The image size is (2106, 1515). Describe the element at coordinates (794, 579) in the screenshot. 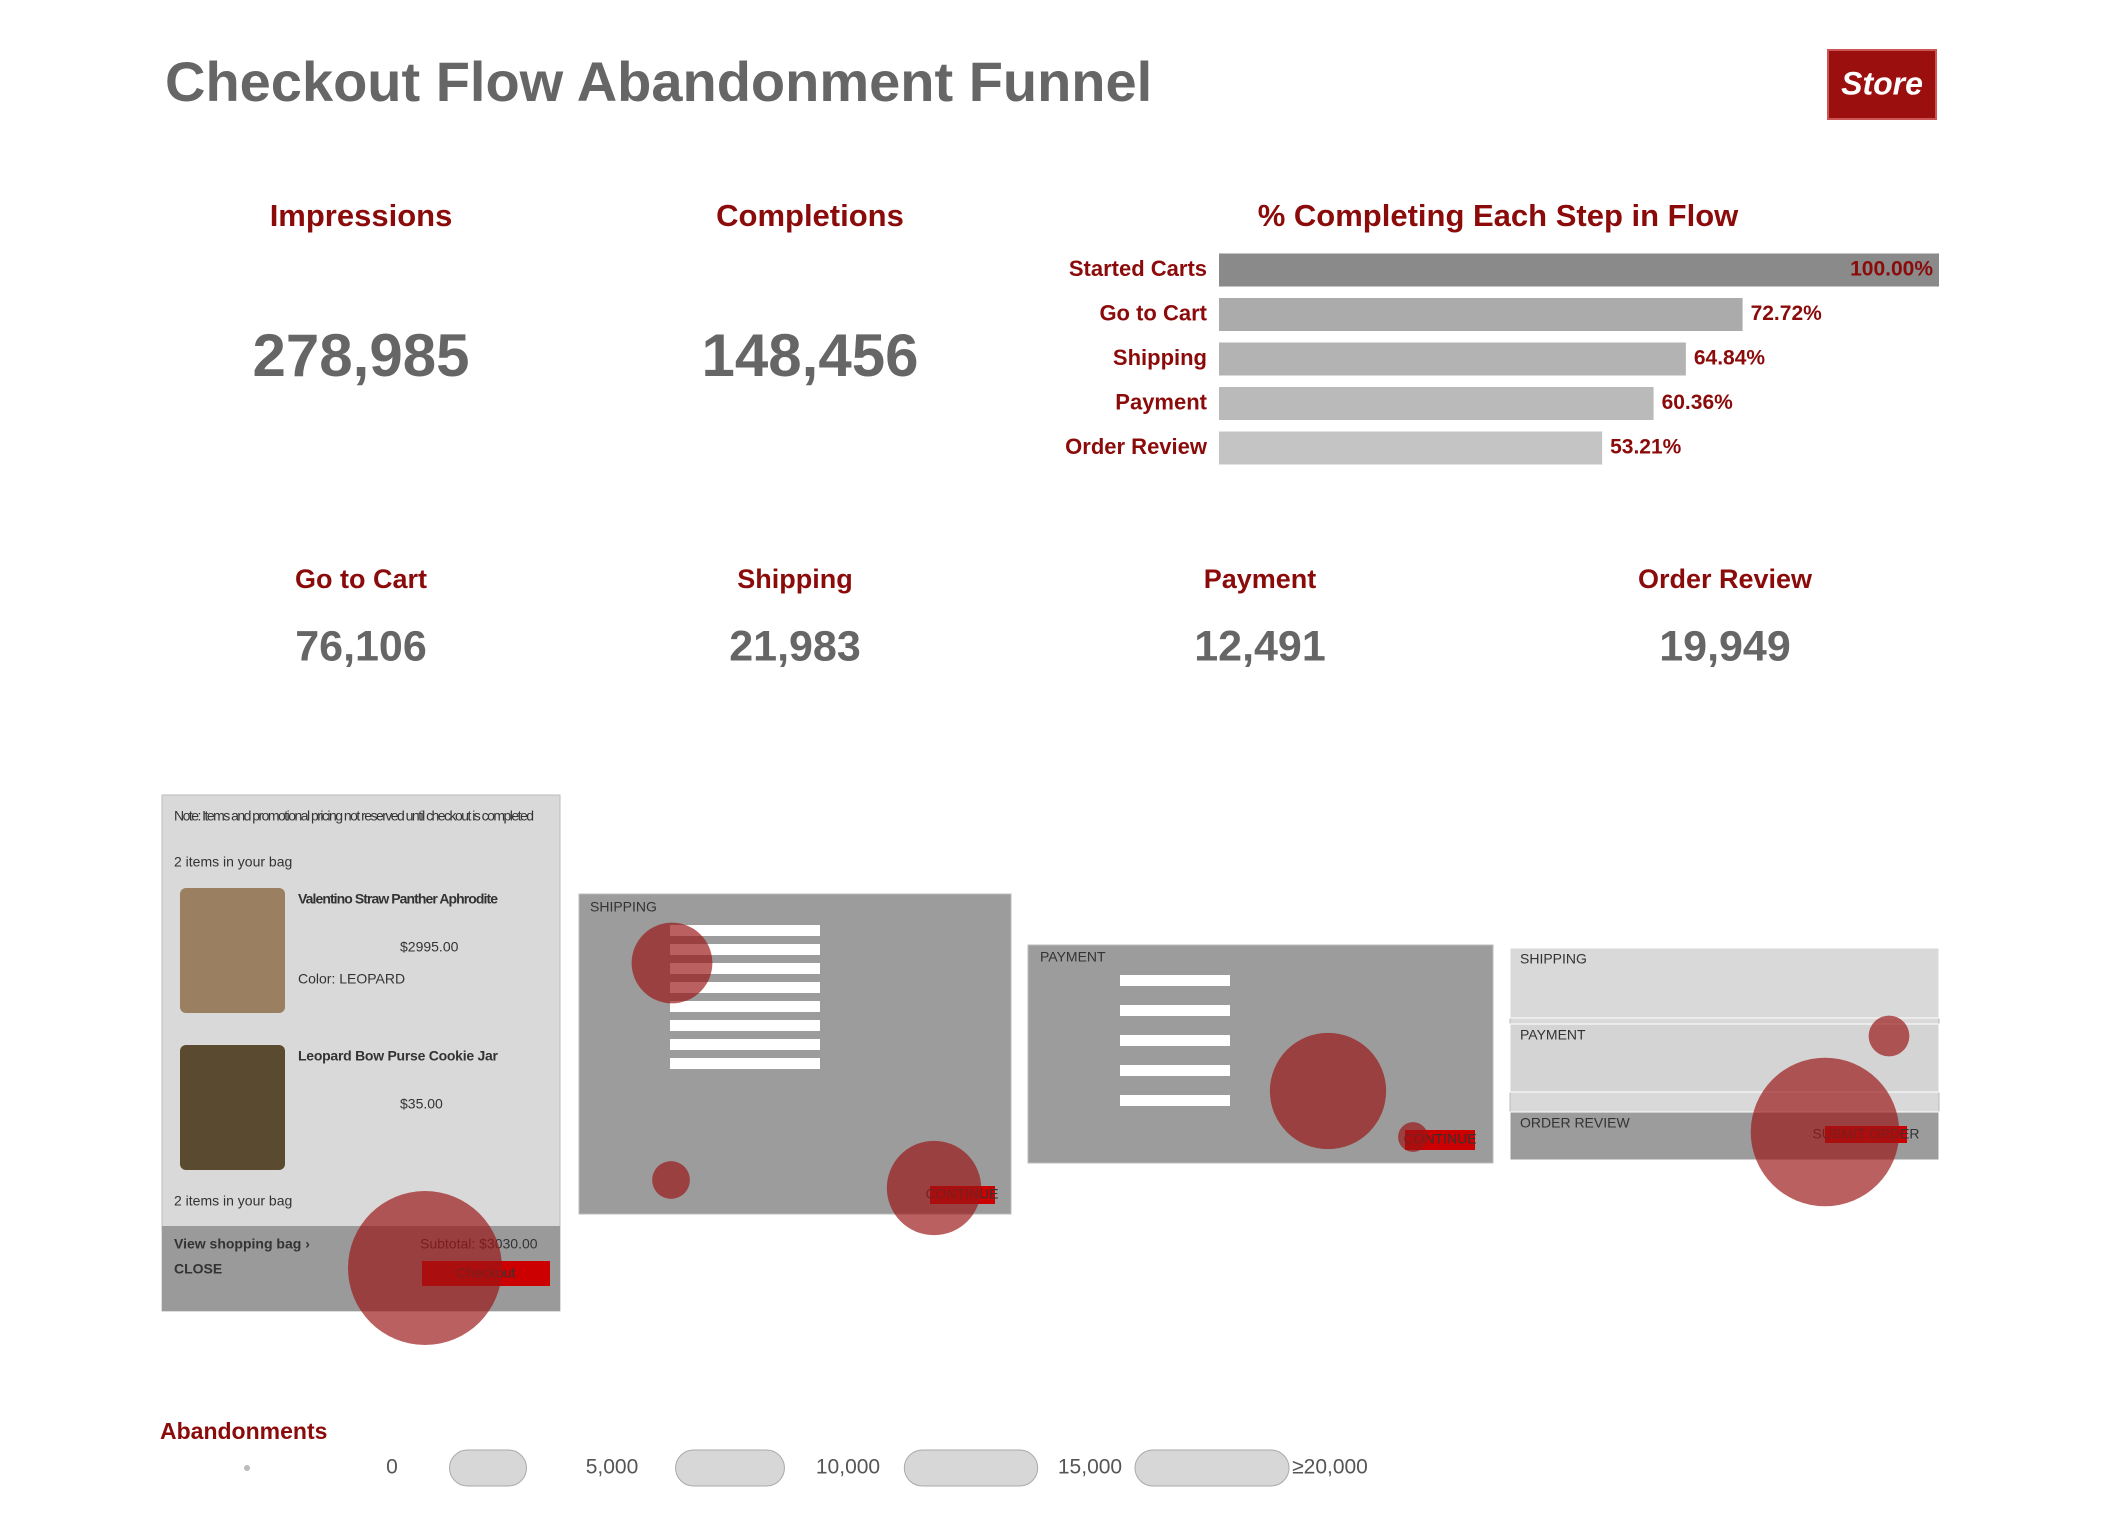

I see `step-label: Shipping` at that location.